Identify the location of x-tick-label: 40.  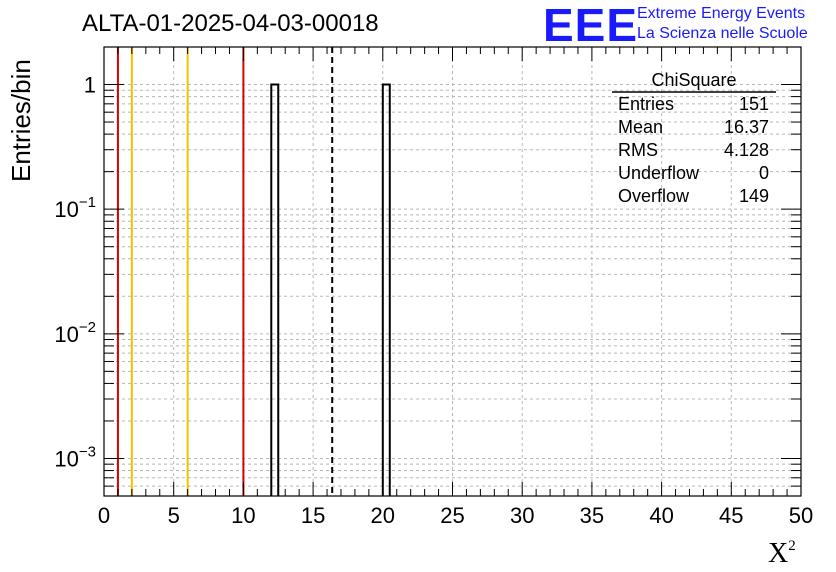
(661, 515).